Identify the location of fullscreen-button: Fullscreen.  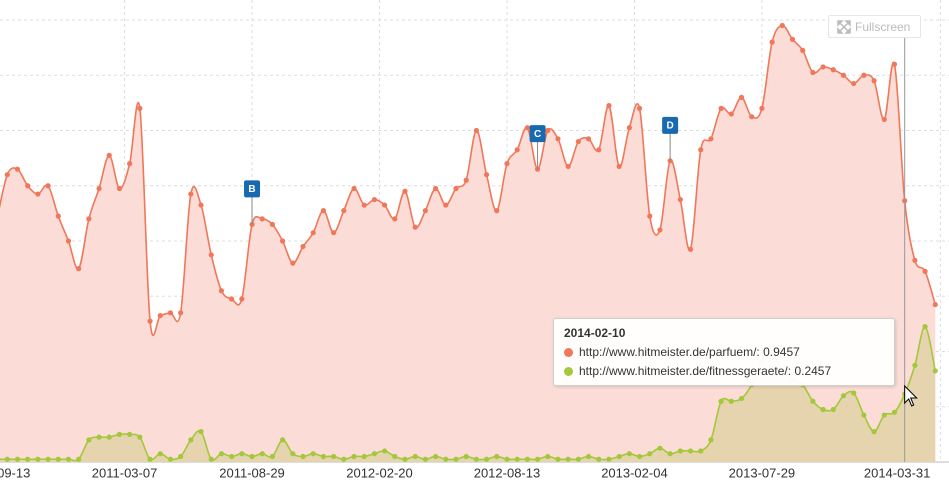
(874, 26).